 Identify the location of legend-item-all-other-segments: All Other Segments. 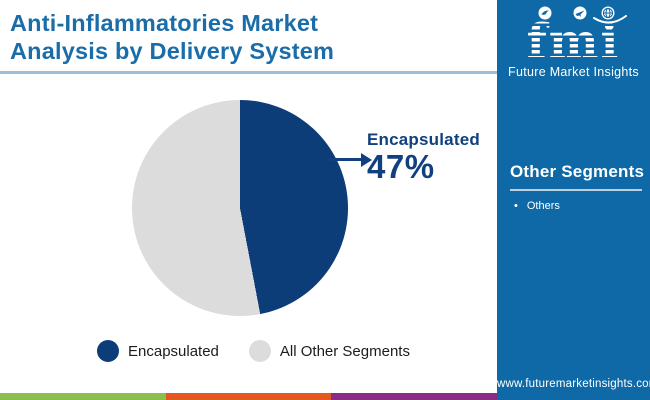
(329, 351).